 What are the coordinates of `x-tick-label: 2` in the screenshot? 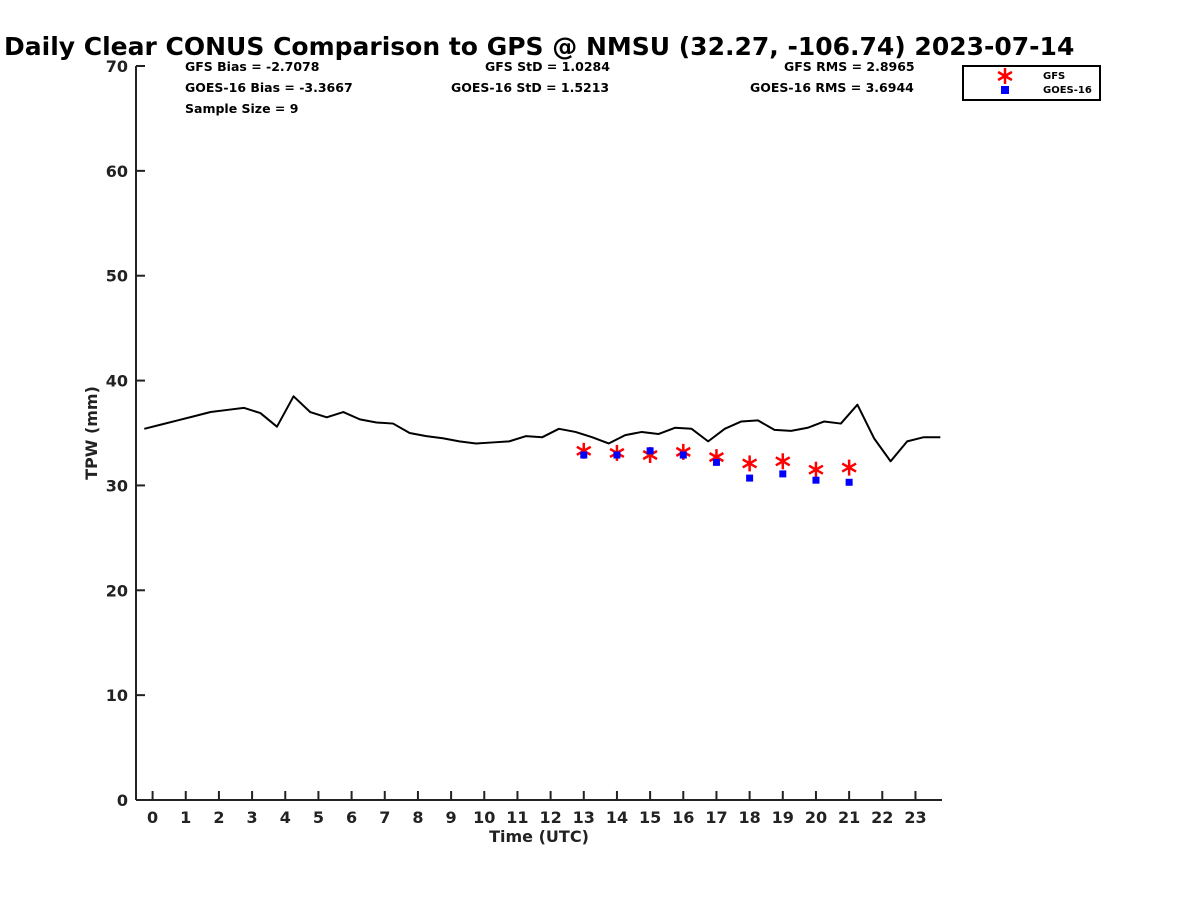 It's located at (218, 817).